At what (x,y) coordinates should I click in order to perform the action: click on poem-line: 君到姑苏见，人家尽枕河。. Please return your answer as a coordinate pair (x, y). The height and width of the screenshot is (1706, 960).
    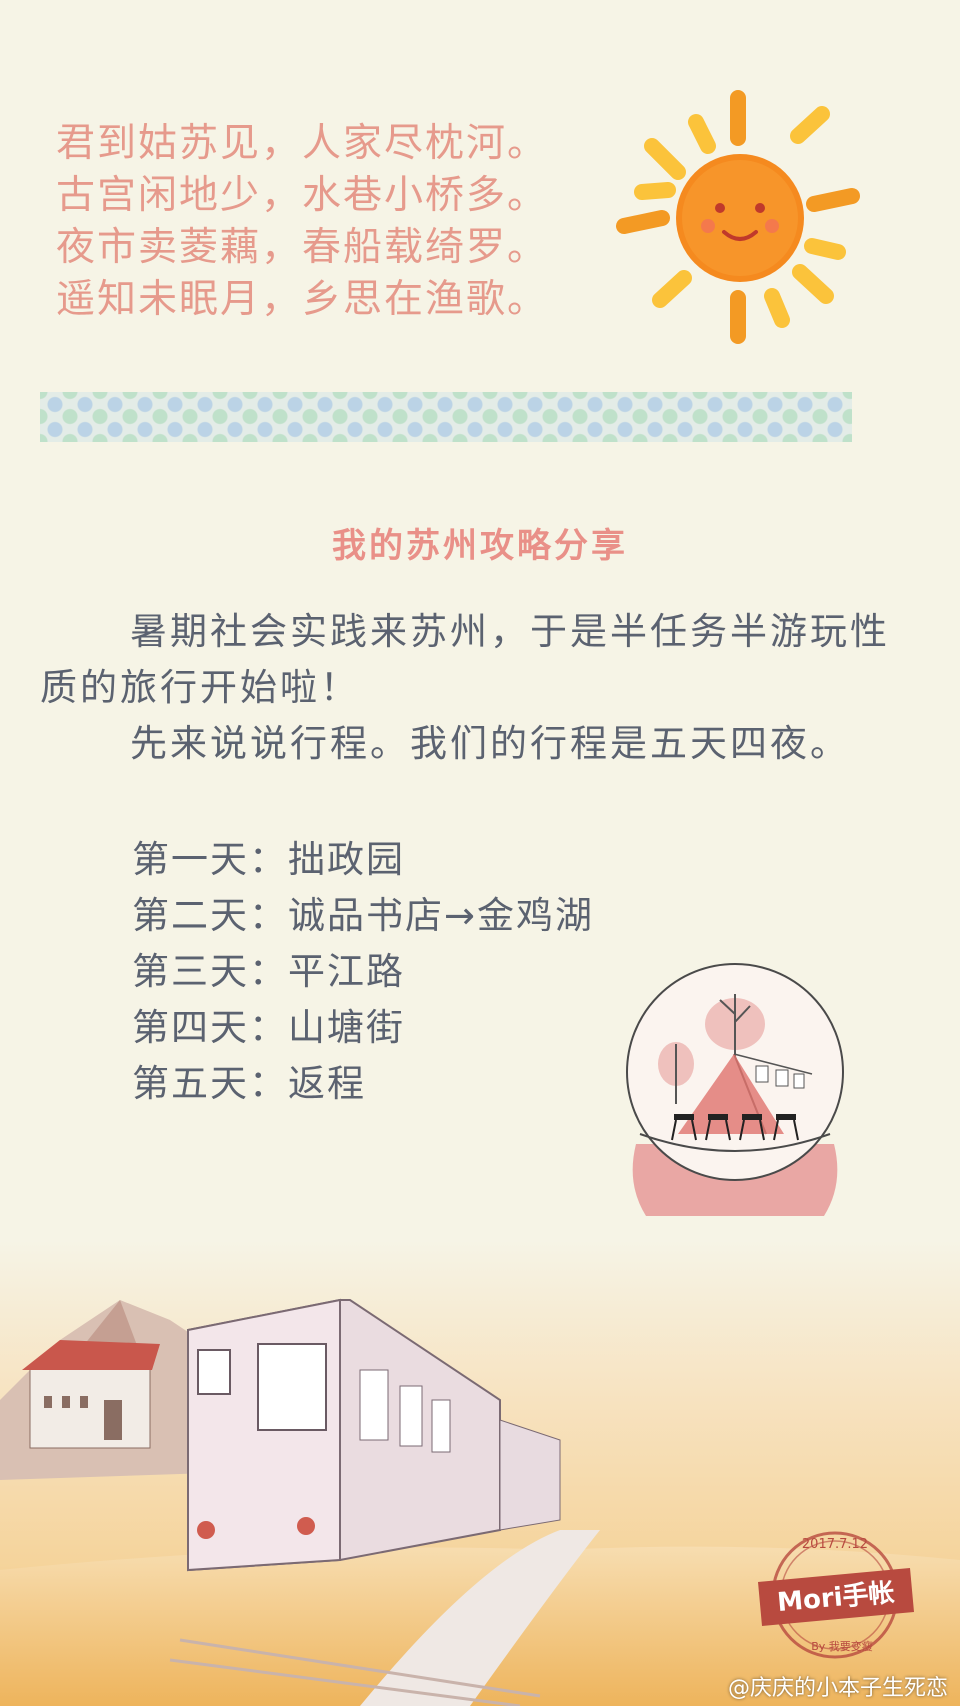
    Looking at the image, I should click on (302, 143).